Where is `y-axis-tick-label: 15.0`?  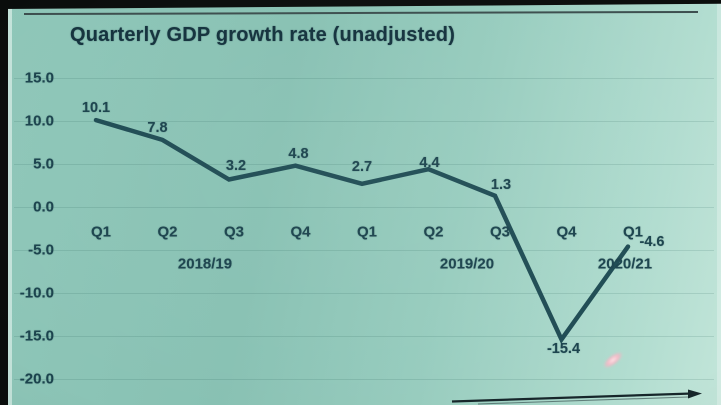 y-axis-tick-label: 15.0 is located at coordinates (39, 78).